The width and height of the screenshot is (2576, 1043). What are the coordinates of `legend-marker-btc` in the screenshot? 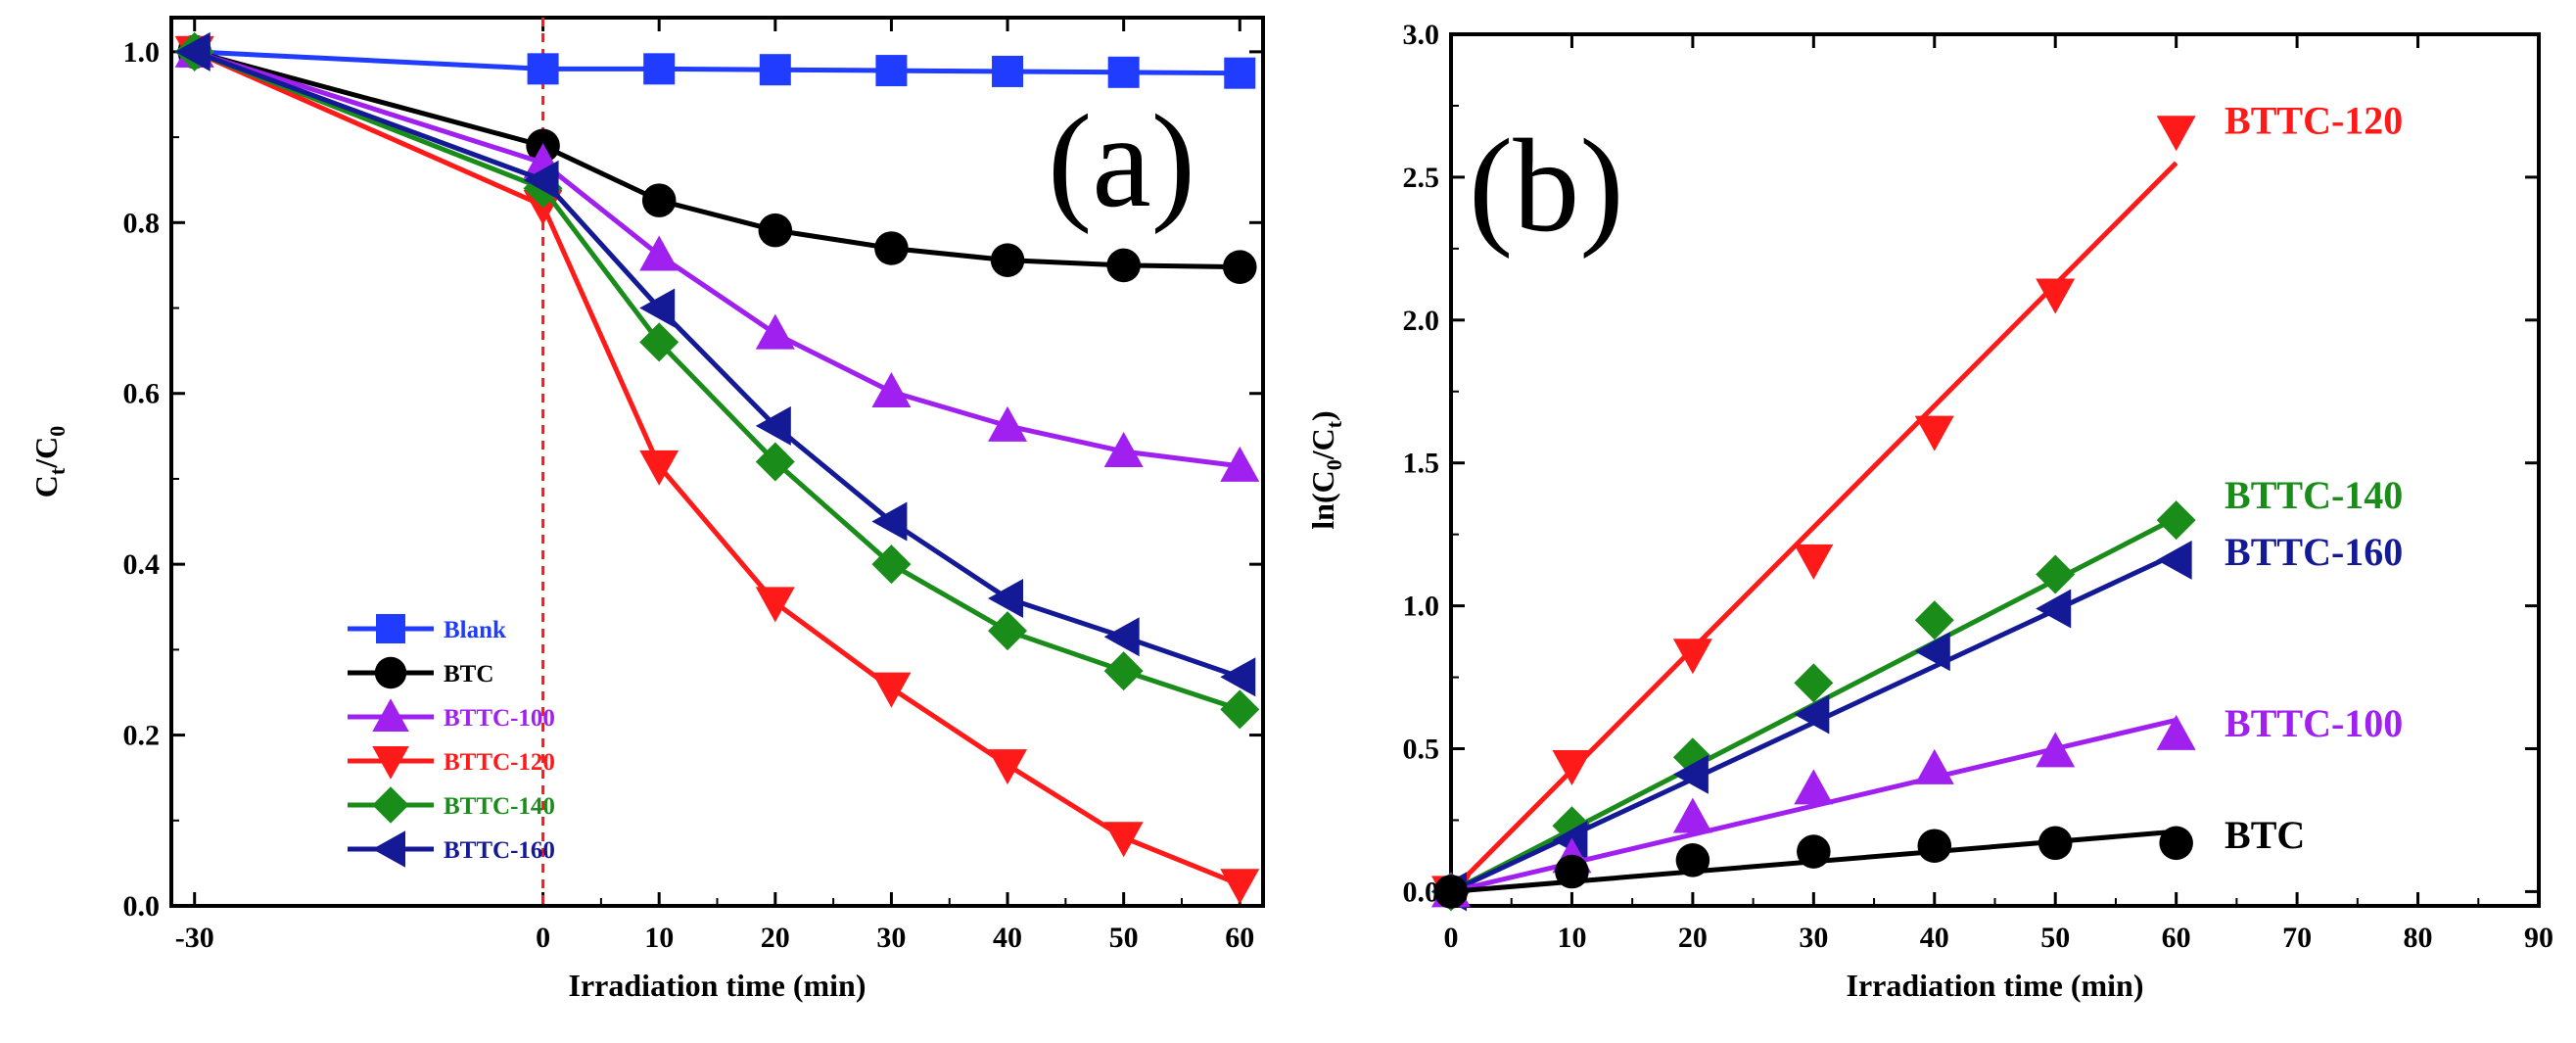 It's located at (390, 673).